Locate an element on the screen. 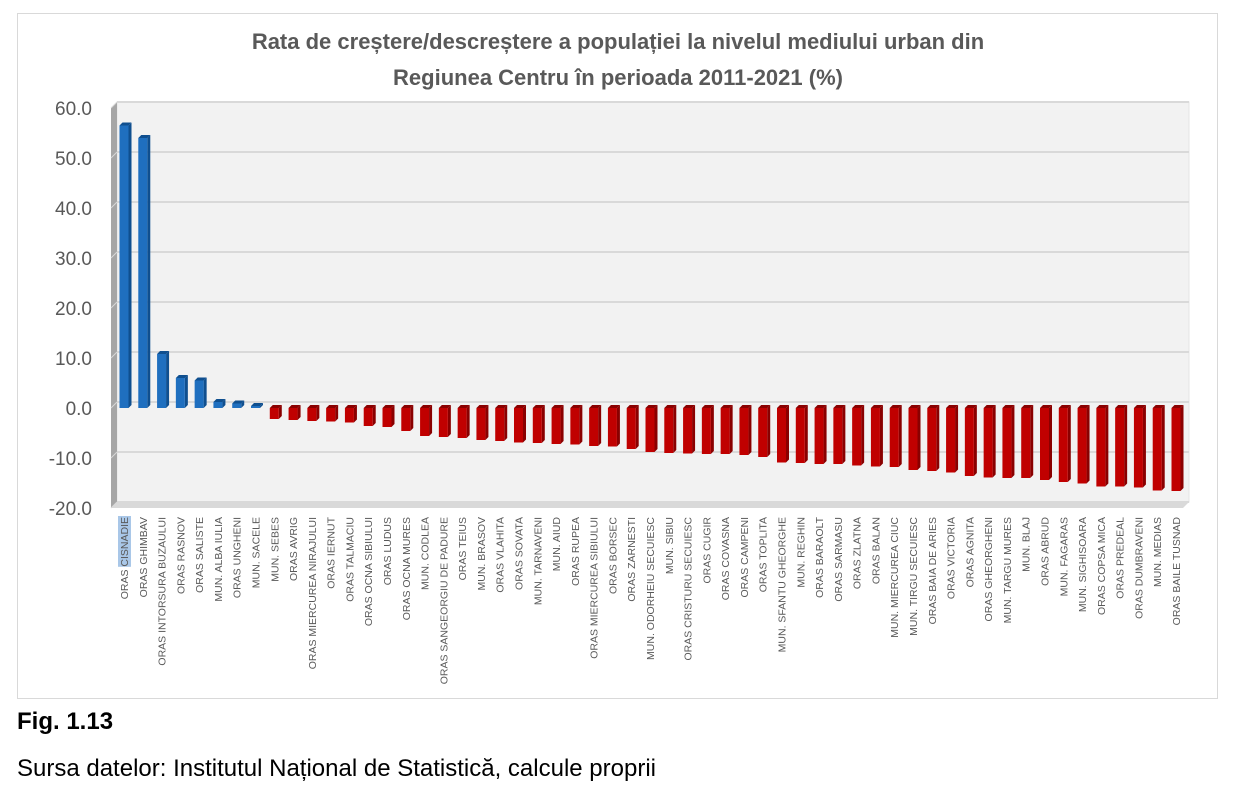  y-tick-label: 10.0 is located at coordinates (73, 359).